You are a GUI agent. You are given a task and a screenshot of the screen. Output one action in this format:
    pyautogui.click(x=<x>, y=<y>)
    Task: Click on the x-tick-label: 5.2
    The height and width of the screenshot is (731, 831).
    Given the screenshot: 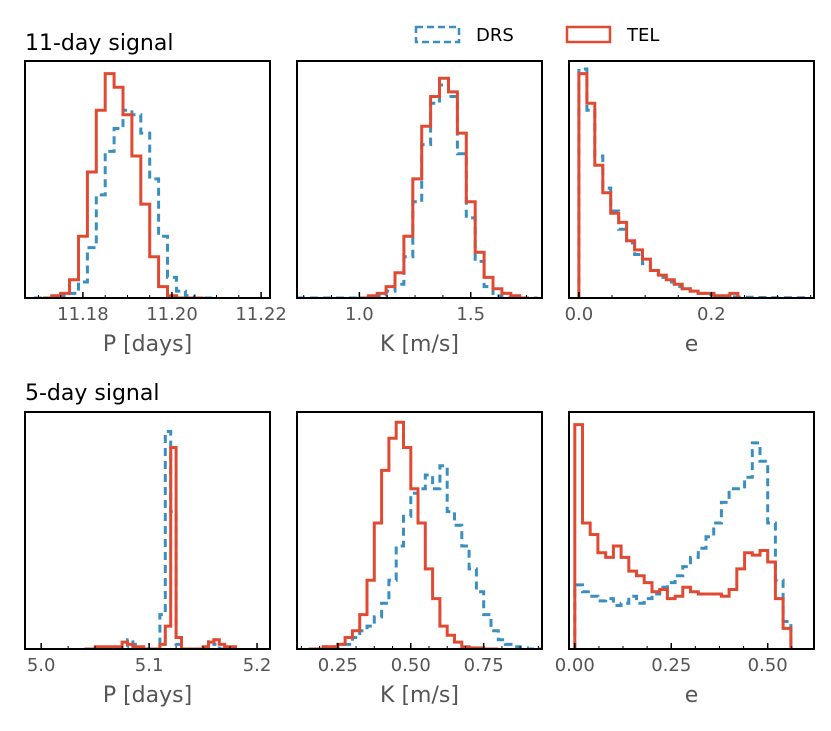 What is the action you would take?
    pyautogui.click(x=257, y=665)
    